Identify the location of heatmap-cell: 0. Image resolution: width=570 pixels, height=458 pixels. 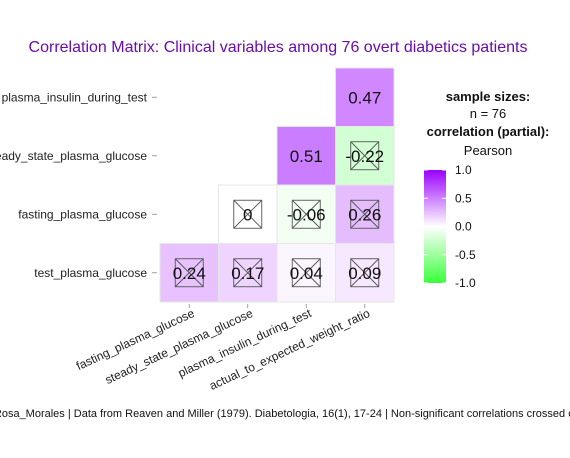
(248, 214).